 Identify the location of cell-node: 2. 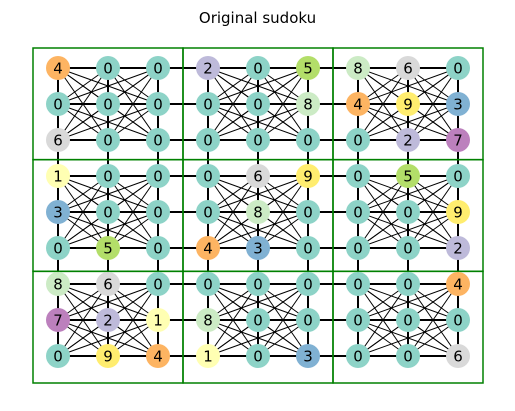
(408, 140).